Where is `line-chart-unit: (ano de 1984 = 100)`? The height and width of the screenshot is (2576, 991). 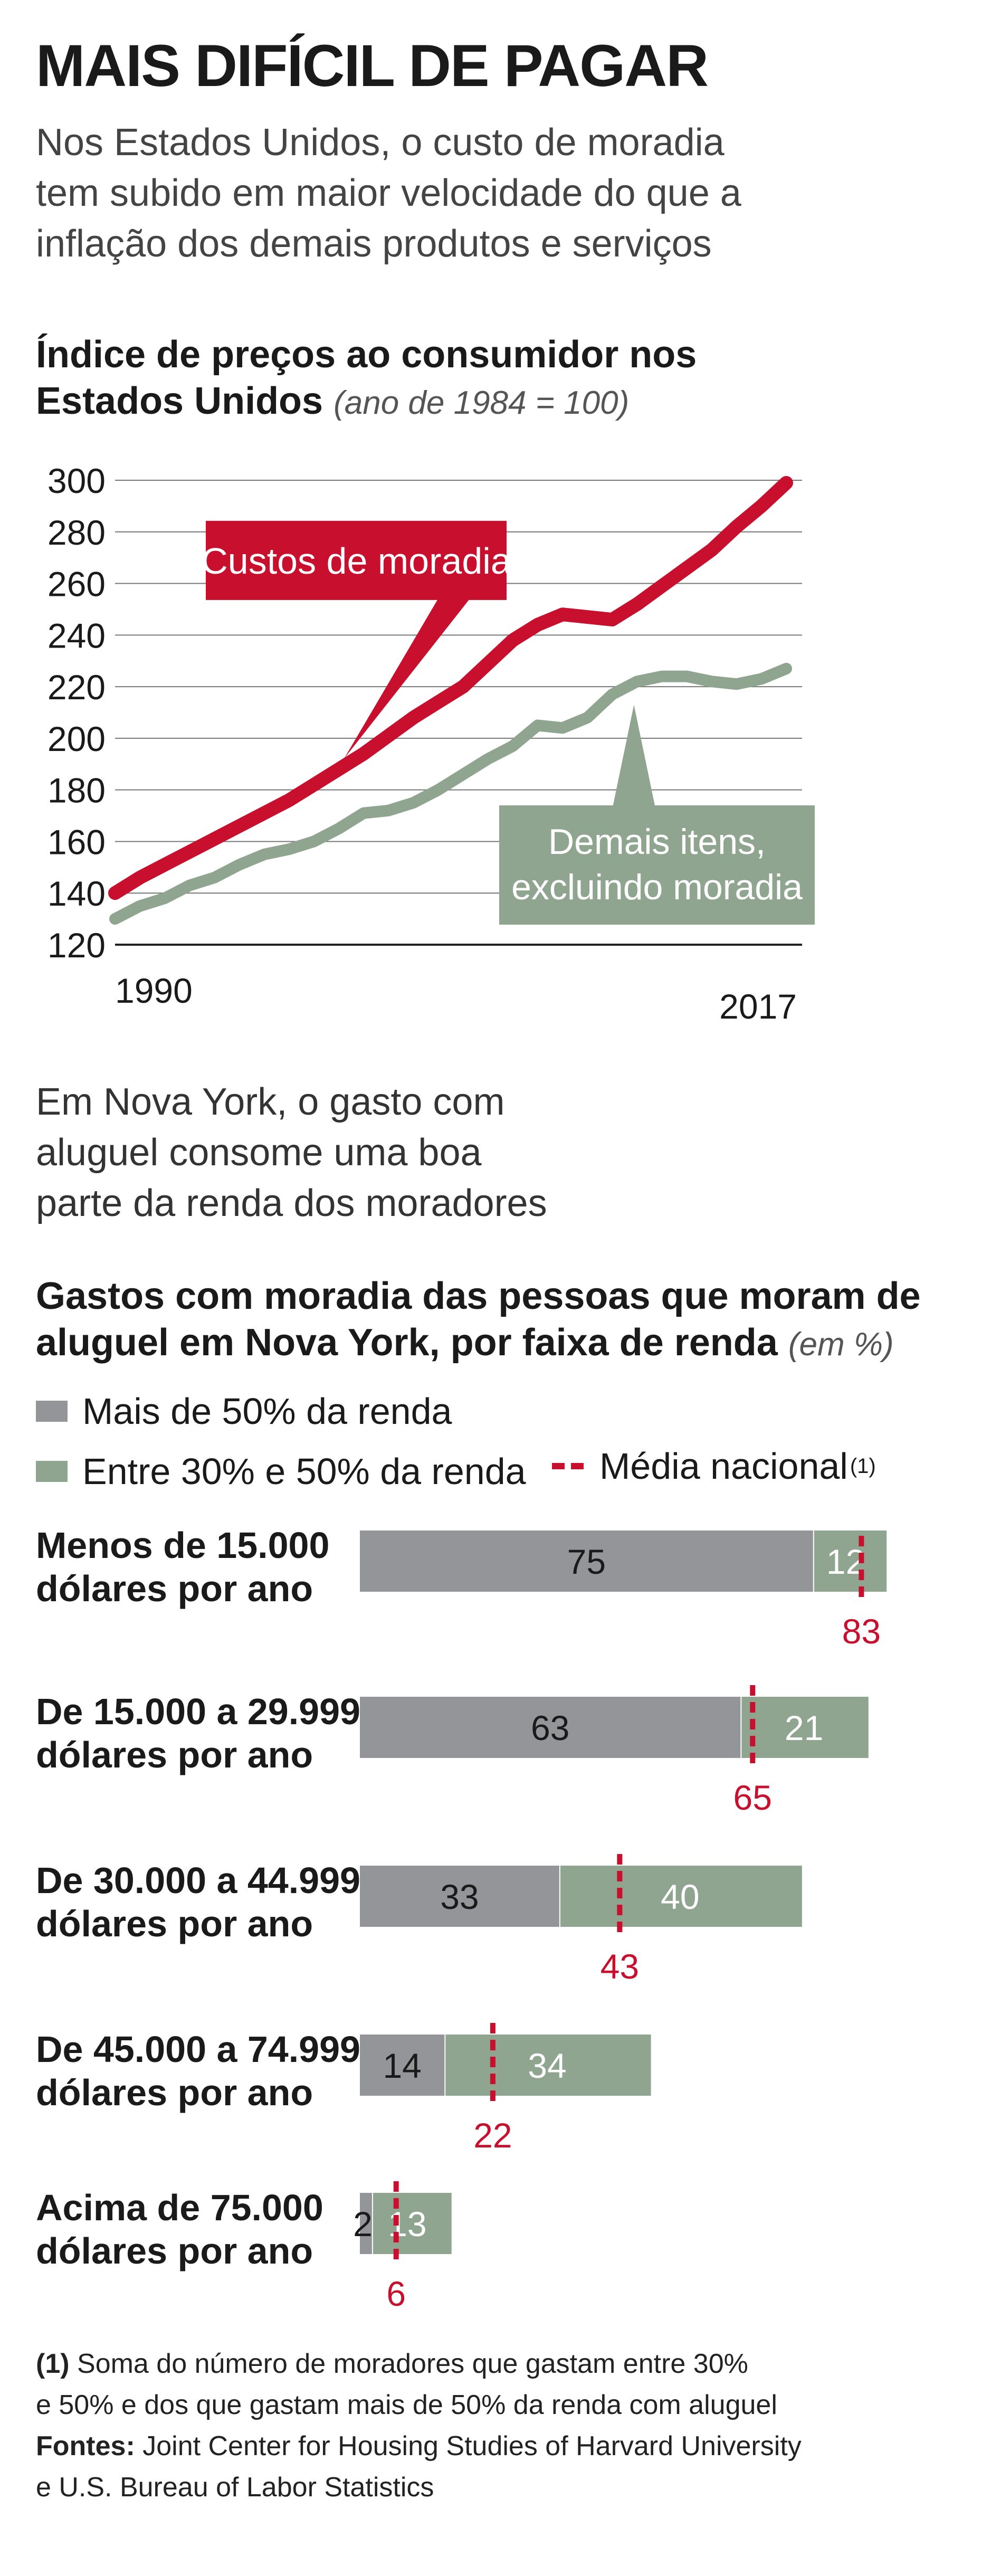
line-chart-unit: (ano de 1984 = 100) is located at coordinates (481, 403).